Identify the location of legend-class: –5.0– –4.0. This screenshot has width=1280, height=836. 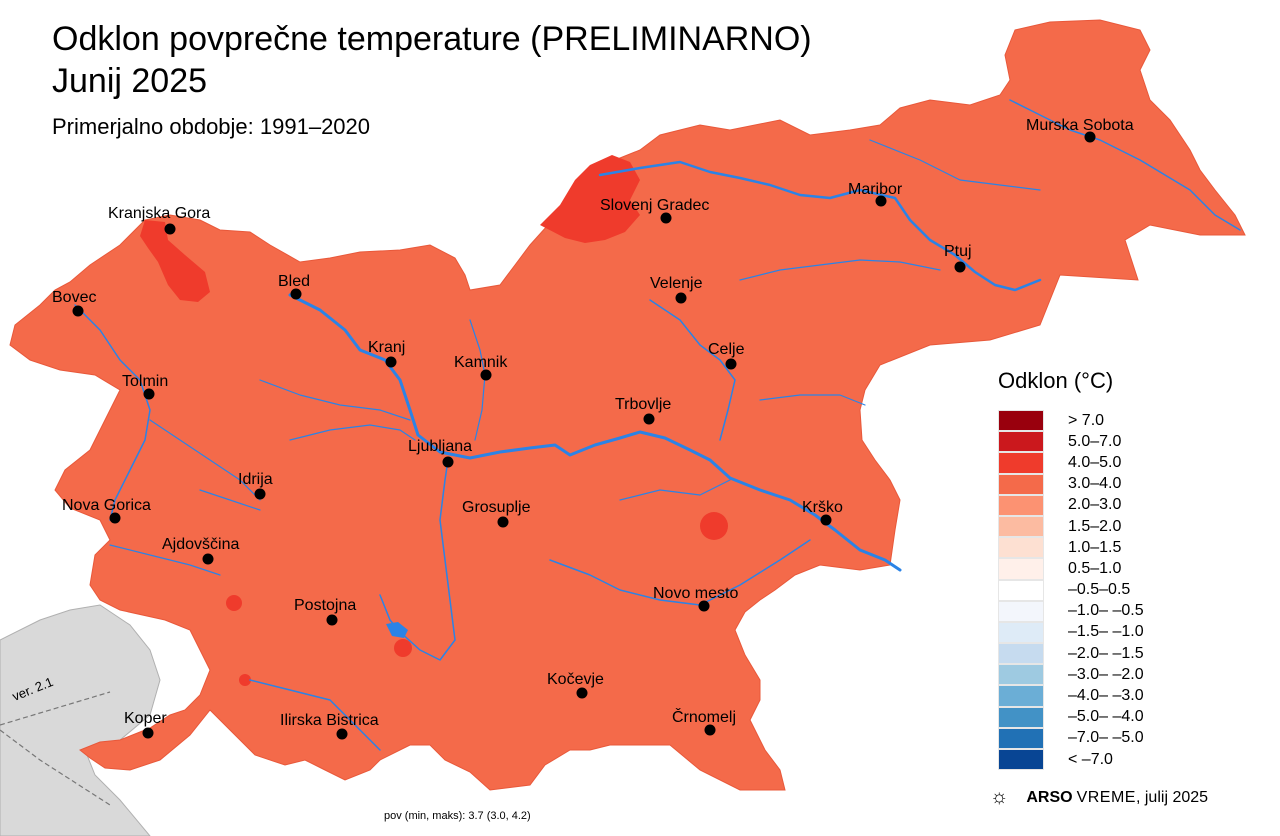
(1071, 717).